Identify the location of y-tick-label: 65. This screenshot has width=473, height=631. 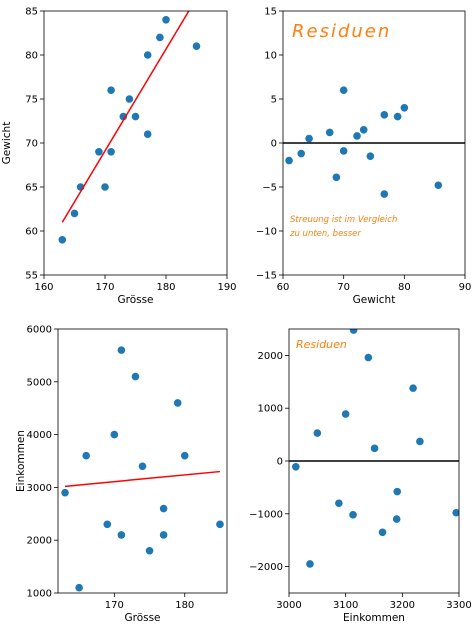
(31, 188).